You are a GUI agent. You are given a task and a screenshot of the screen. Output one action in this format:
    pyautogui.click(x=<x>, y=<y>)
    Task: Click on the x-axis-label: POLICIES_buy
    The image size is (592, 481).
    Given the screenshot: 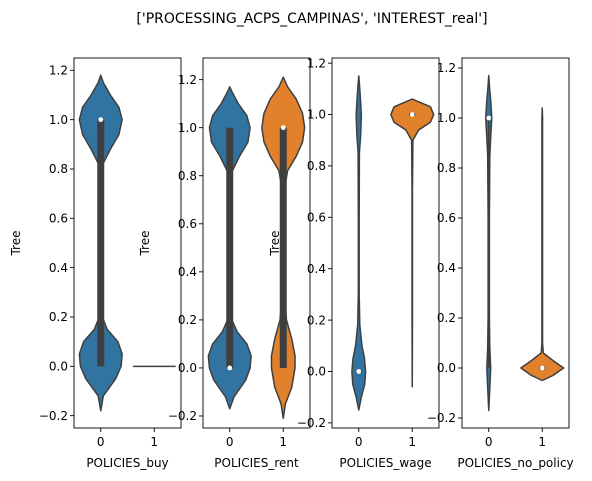 What is the action you would take?
    pyautogui.click(x=127, y=463)
    